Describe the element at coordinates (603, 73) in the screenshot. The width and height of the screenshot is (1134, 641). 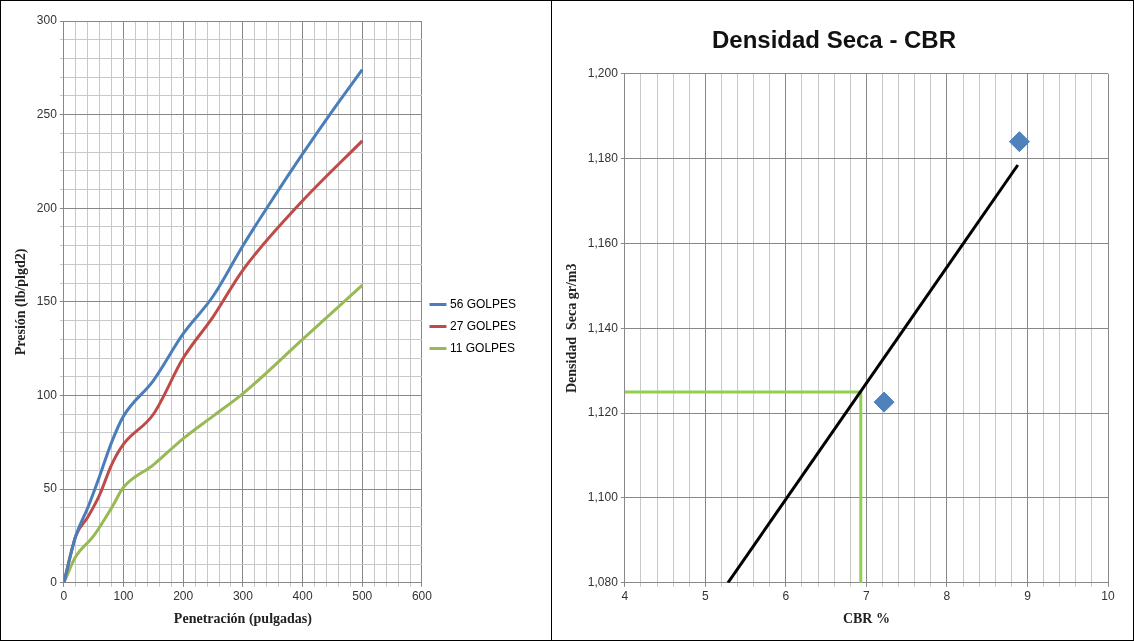
I see `y-tick-label: 1,200` at that location.